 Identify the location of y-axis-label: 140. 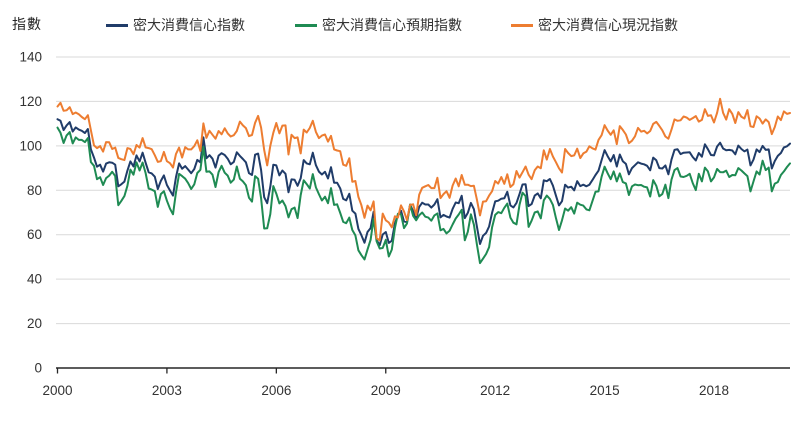
(30, 57).